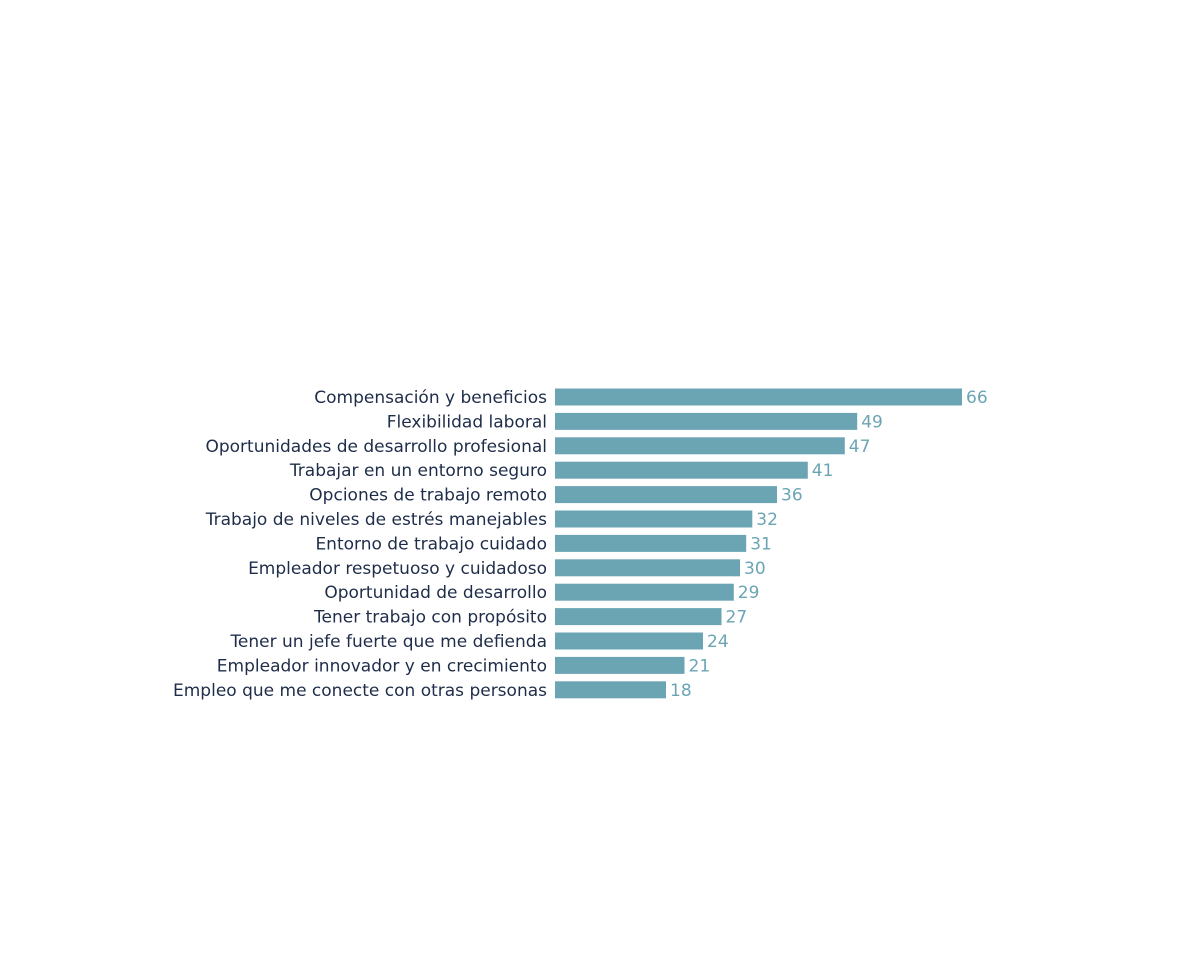 This screenshot has height=980, width=1191. What do you see at coordinates (737, 618) in the screenshot?
I see `value-label: 27` at bounding box center [737, 618].